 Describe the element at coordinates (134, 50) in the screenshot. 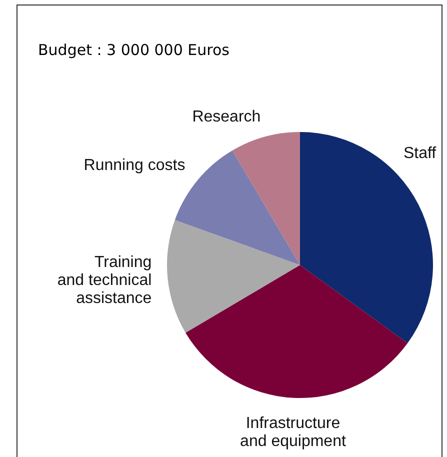

I see `chart-title: Budget : 3 000 000 Euros` at that location.